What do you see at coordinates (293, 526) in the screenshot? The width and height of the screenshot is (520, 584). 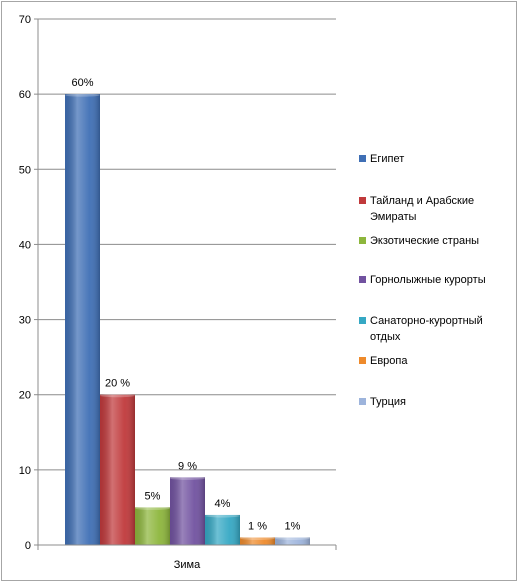 I see `data-label-7: 1%` at bounding box center [293, 526].